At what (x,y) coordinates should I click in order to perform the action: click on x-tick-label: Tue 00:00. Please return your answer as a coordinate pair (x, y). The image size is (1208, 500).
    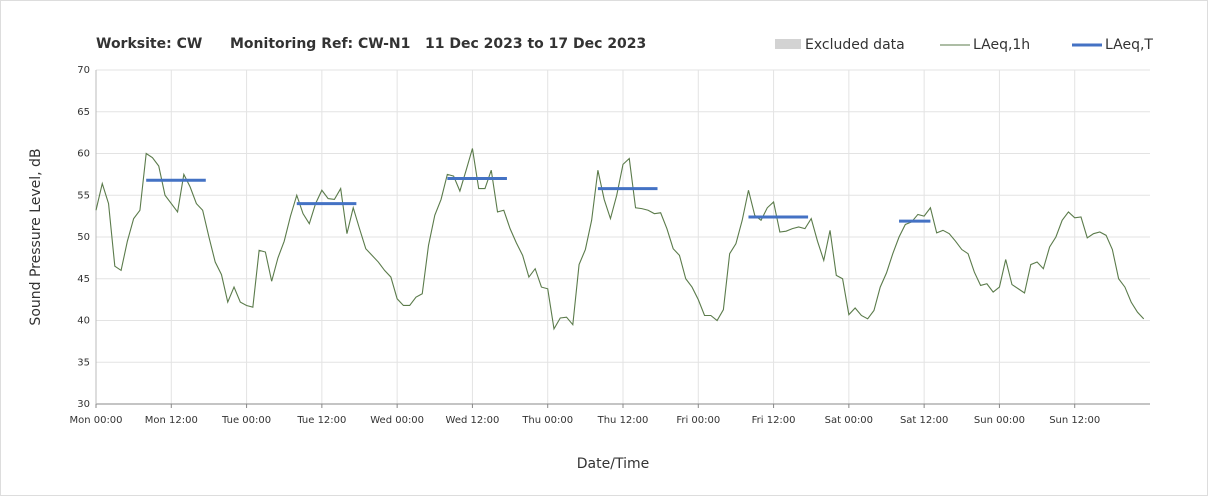
    Looking at the image, I should click on (246, 420).